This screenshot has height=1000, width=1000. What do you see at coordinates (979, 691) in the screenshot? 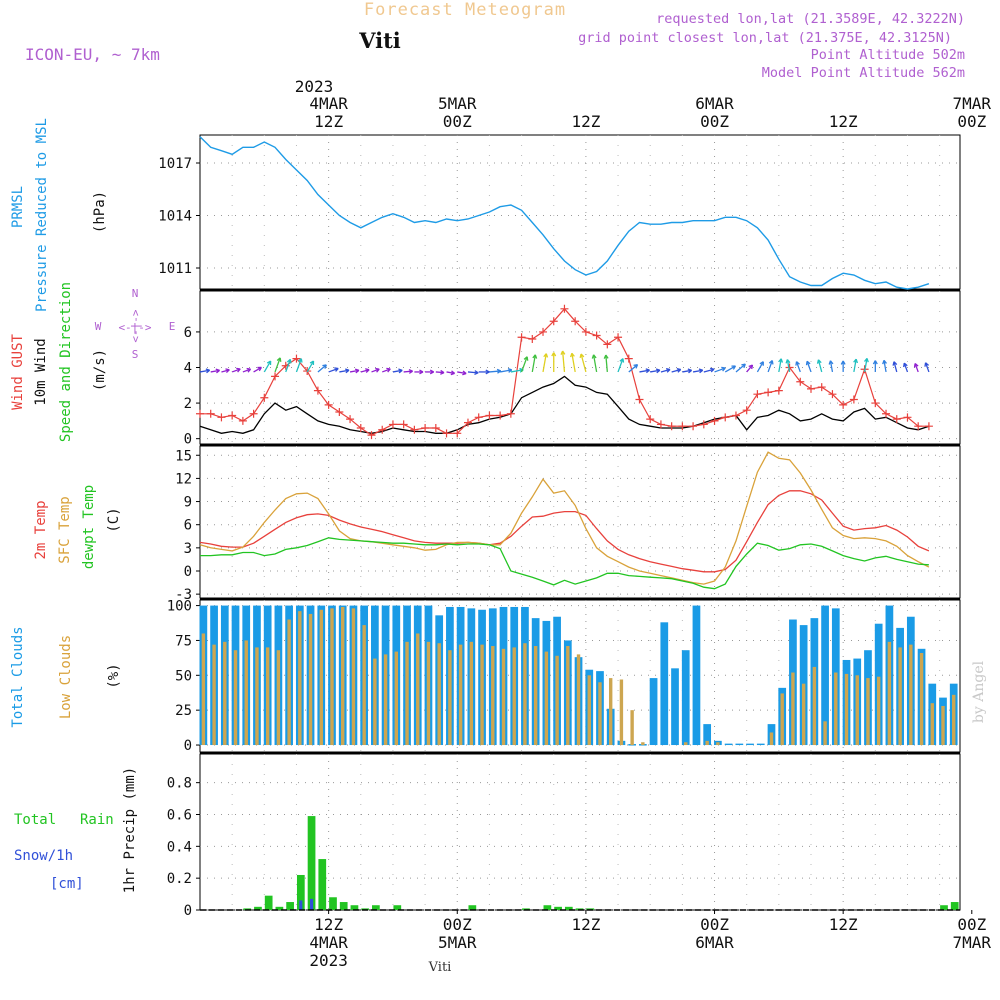
I see `credit-watermark: by Angel` at bounding box center [979, 691].